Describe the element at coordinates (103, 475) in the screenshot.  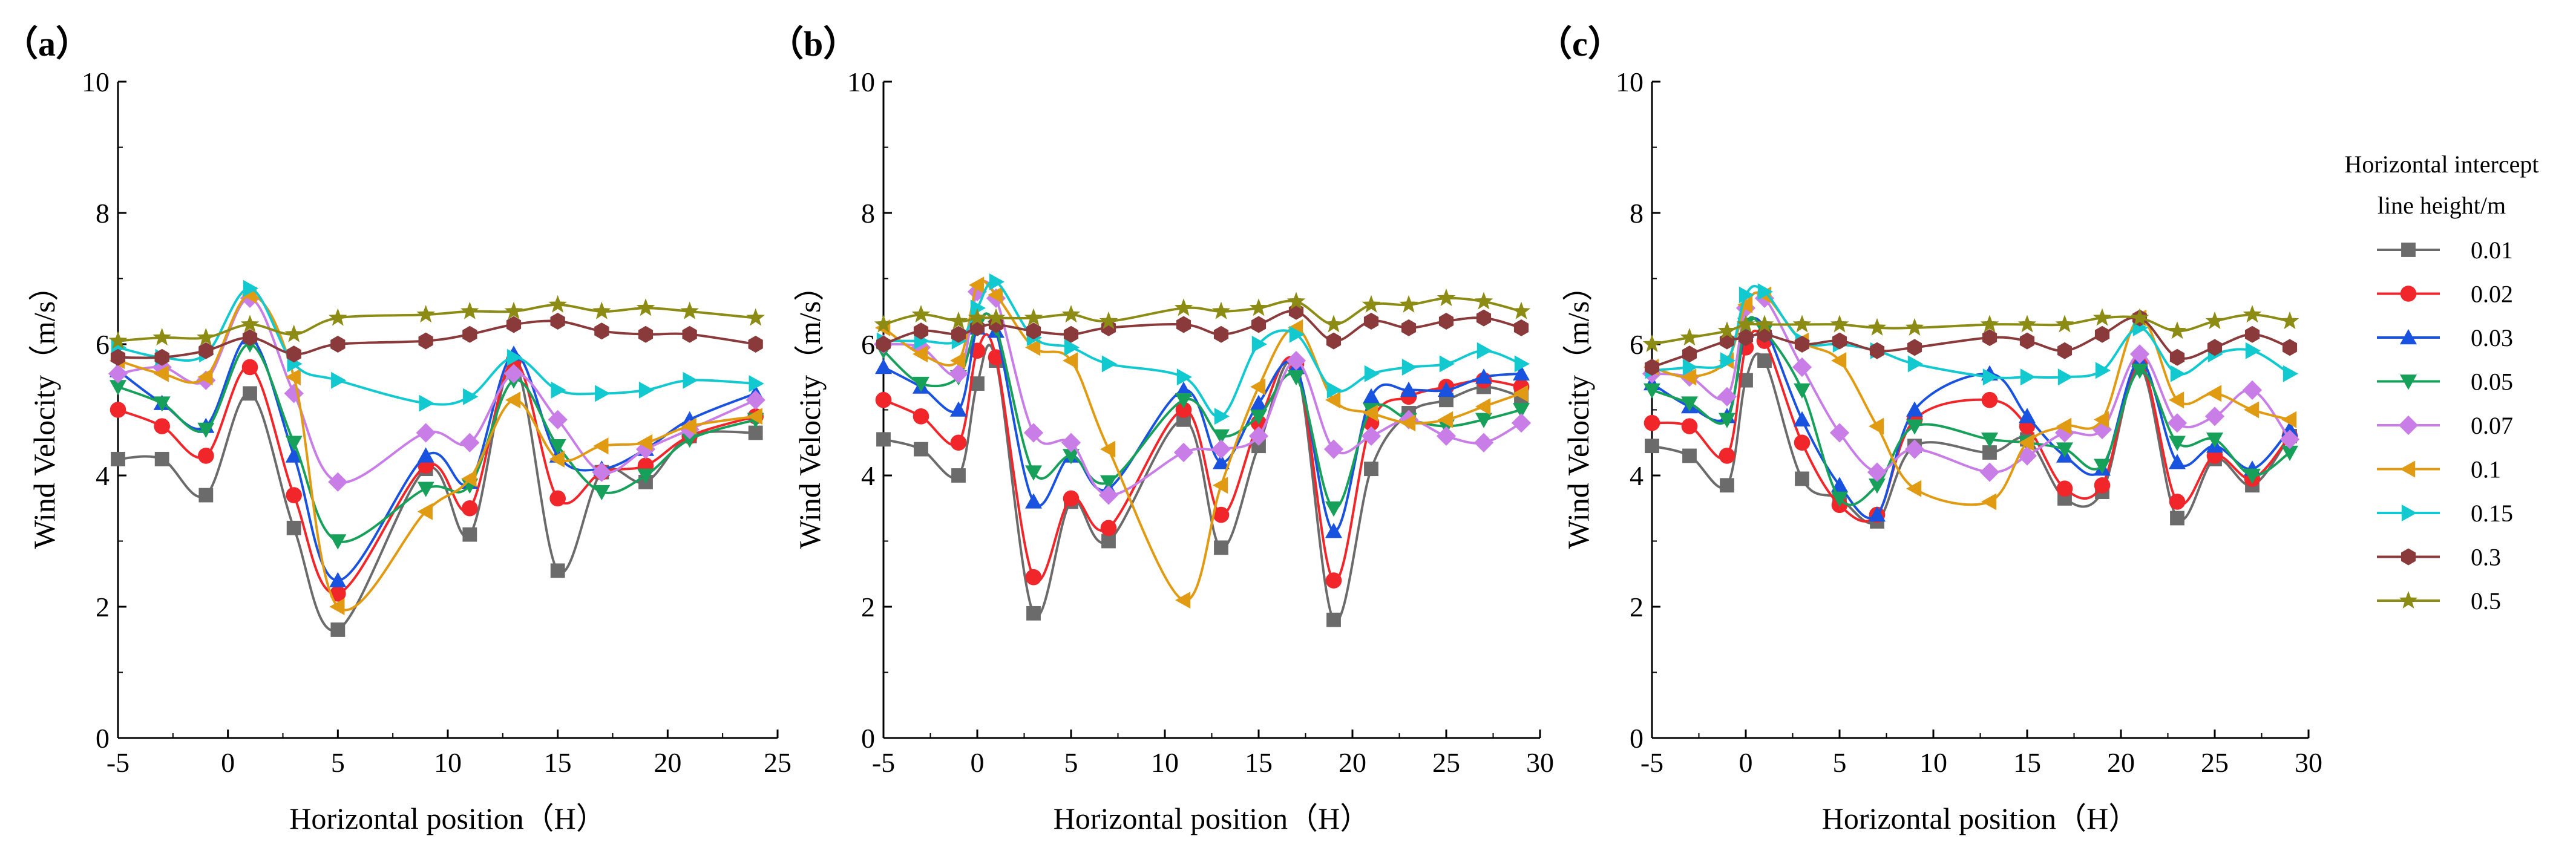
I see `y-tick-label: 4` at that location.